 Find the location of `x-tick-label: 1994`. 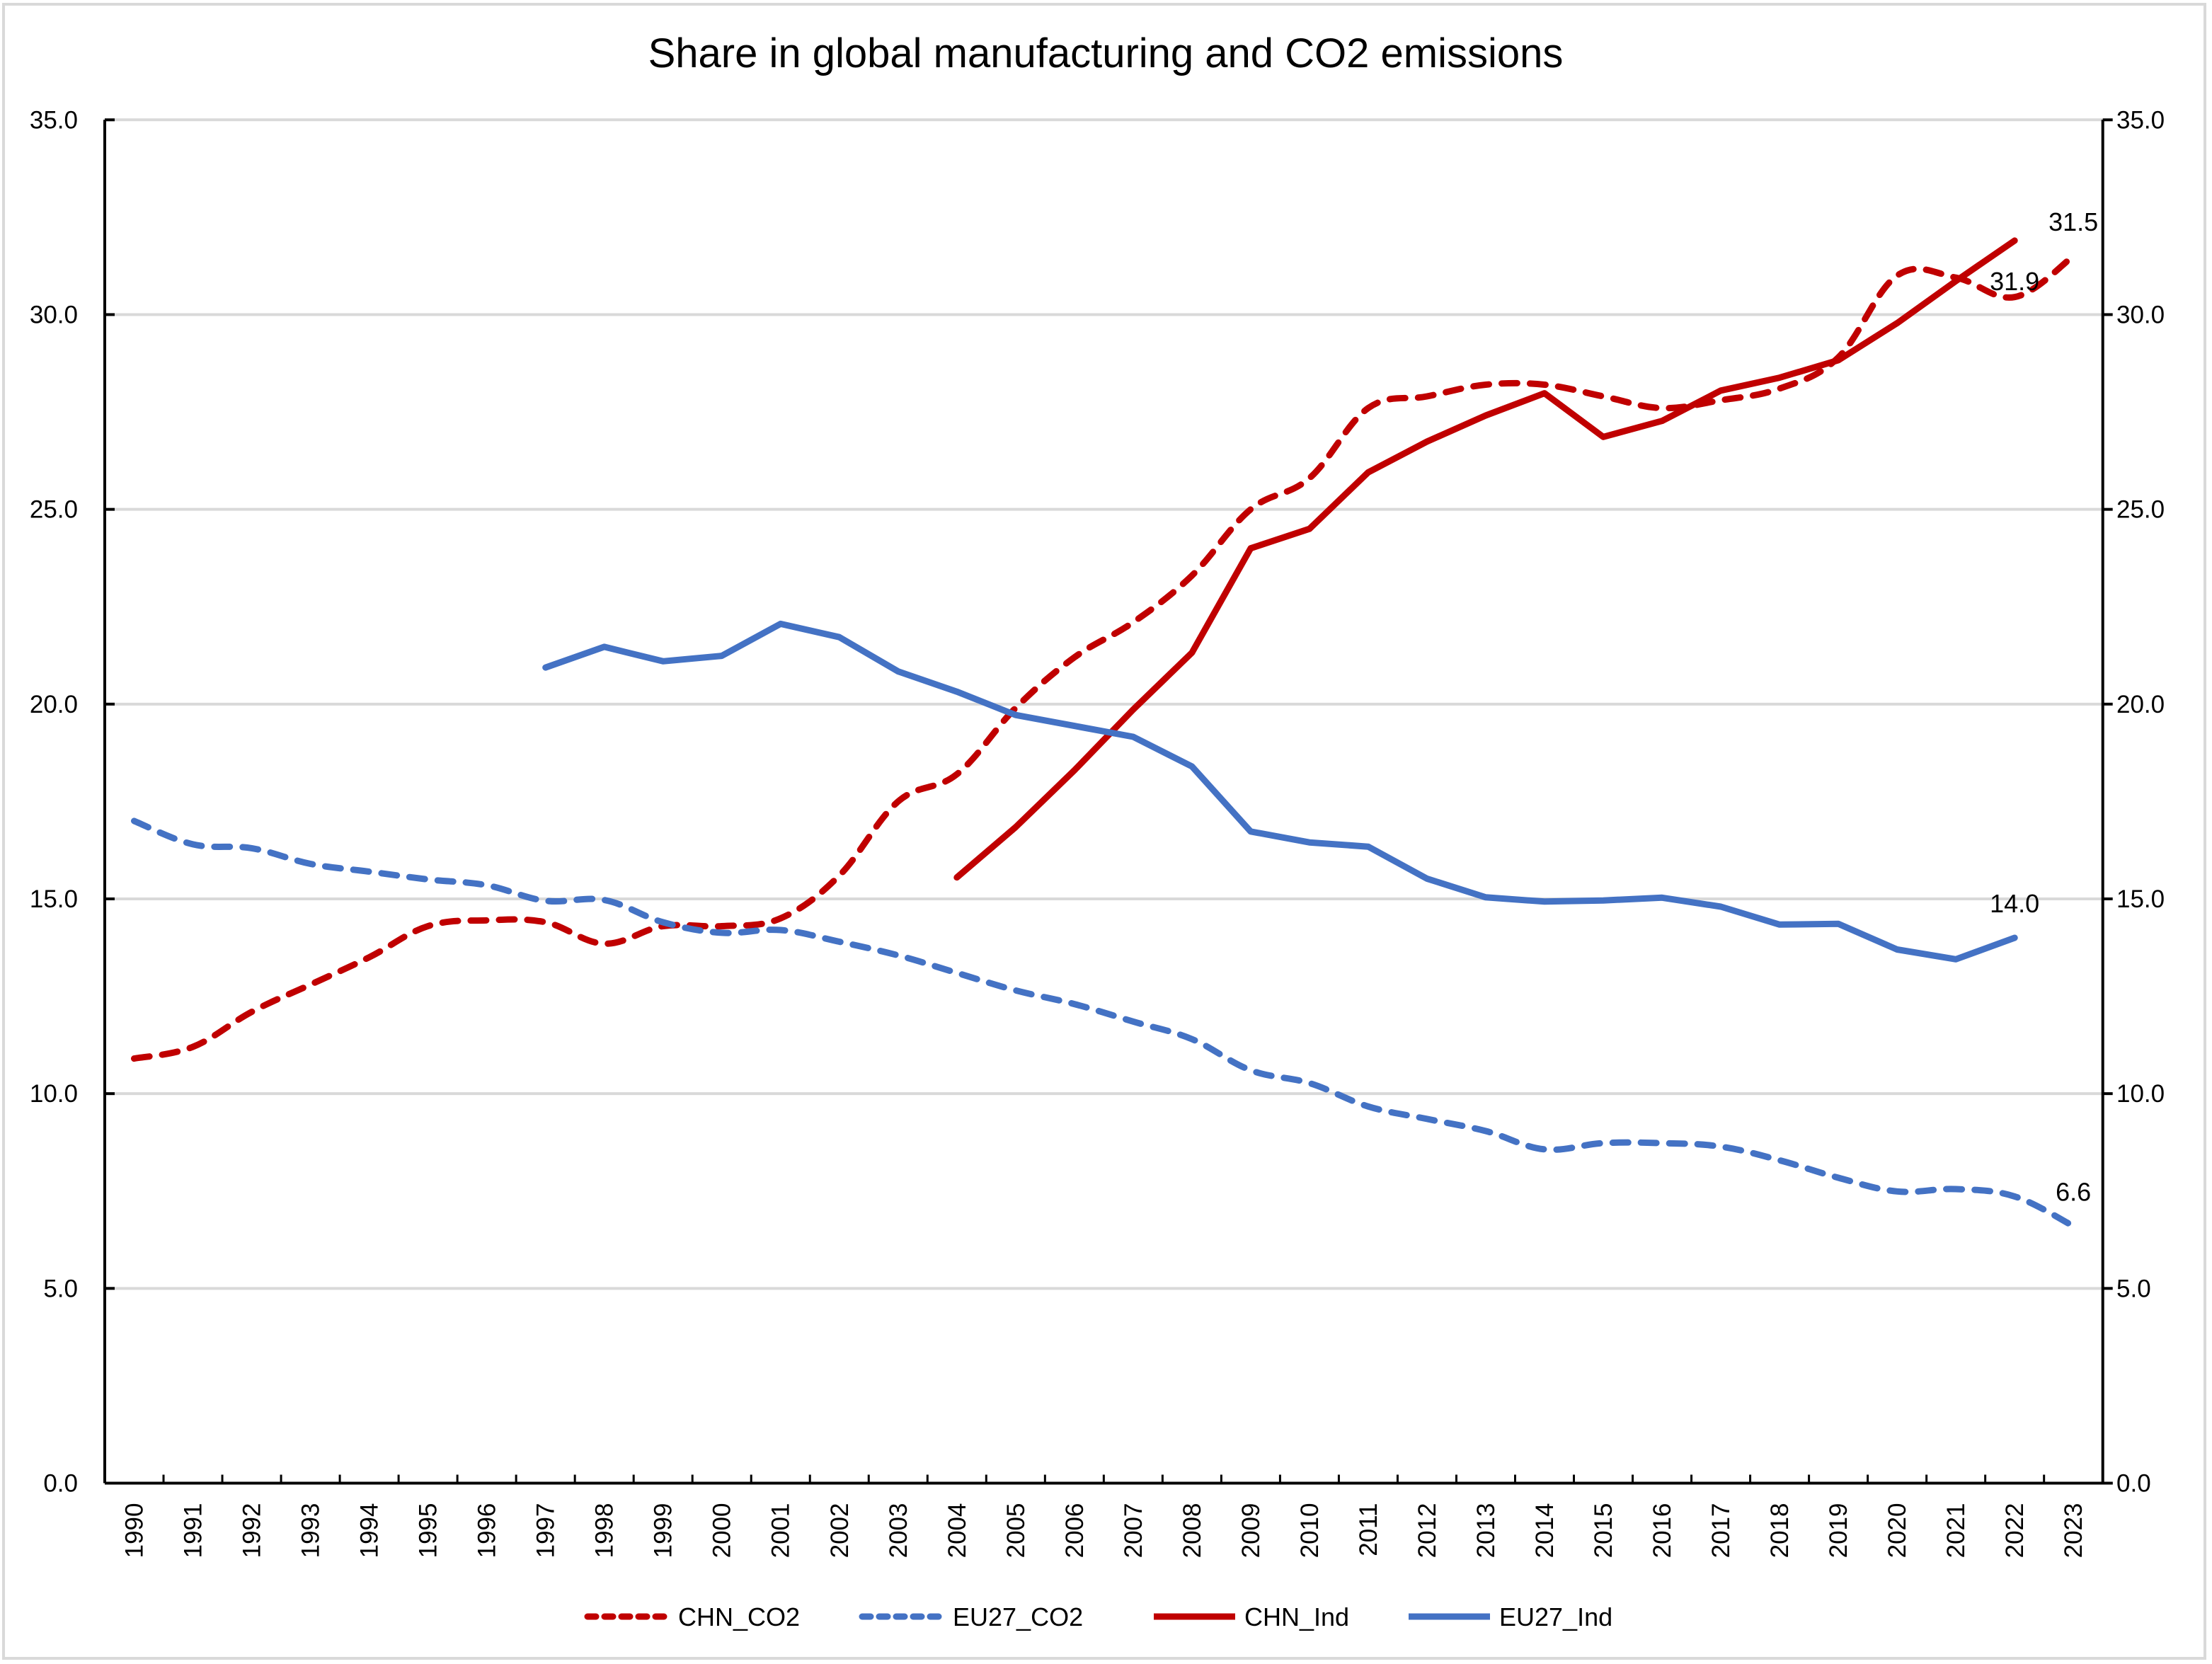

x-tick-label: 1994 is located at coordinates (370, 1531).